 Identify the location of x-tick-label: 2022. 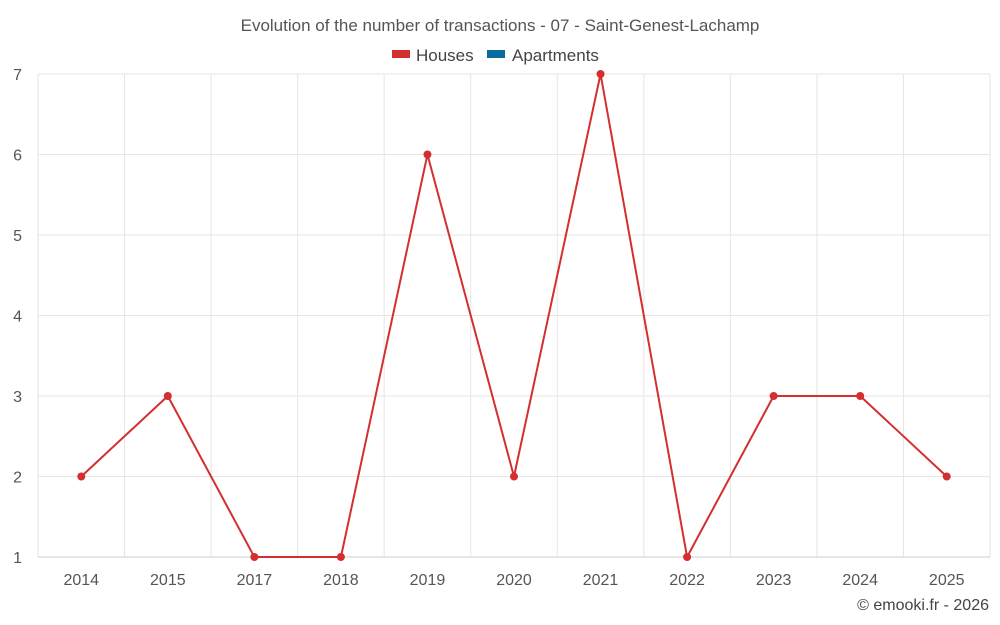
(687, 580).